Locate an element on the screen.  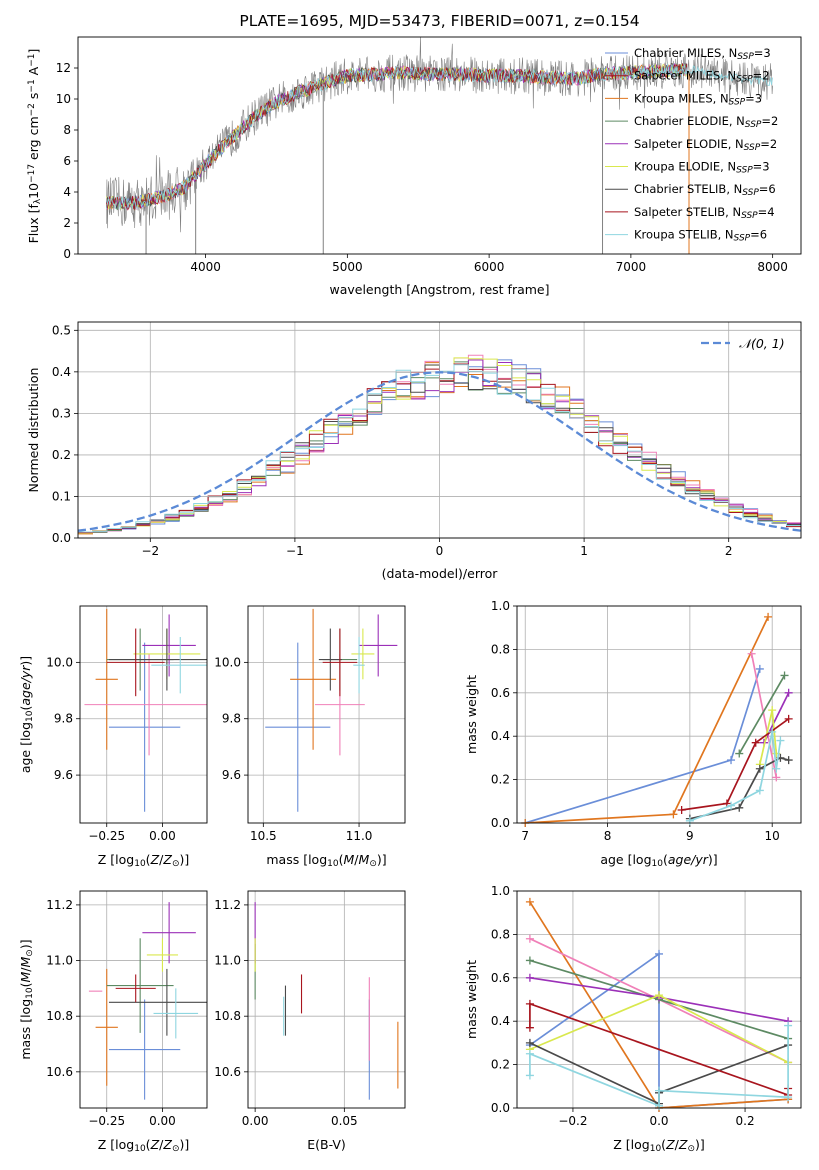
mass-weight-vs-age-xtick-label: 10 is located at coordinates (772, 836).